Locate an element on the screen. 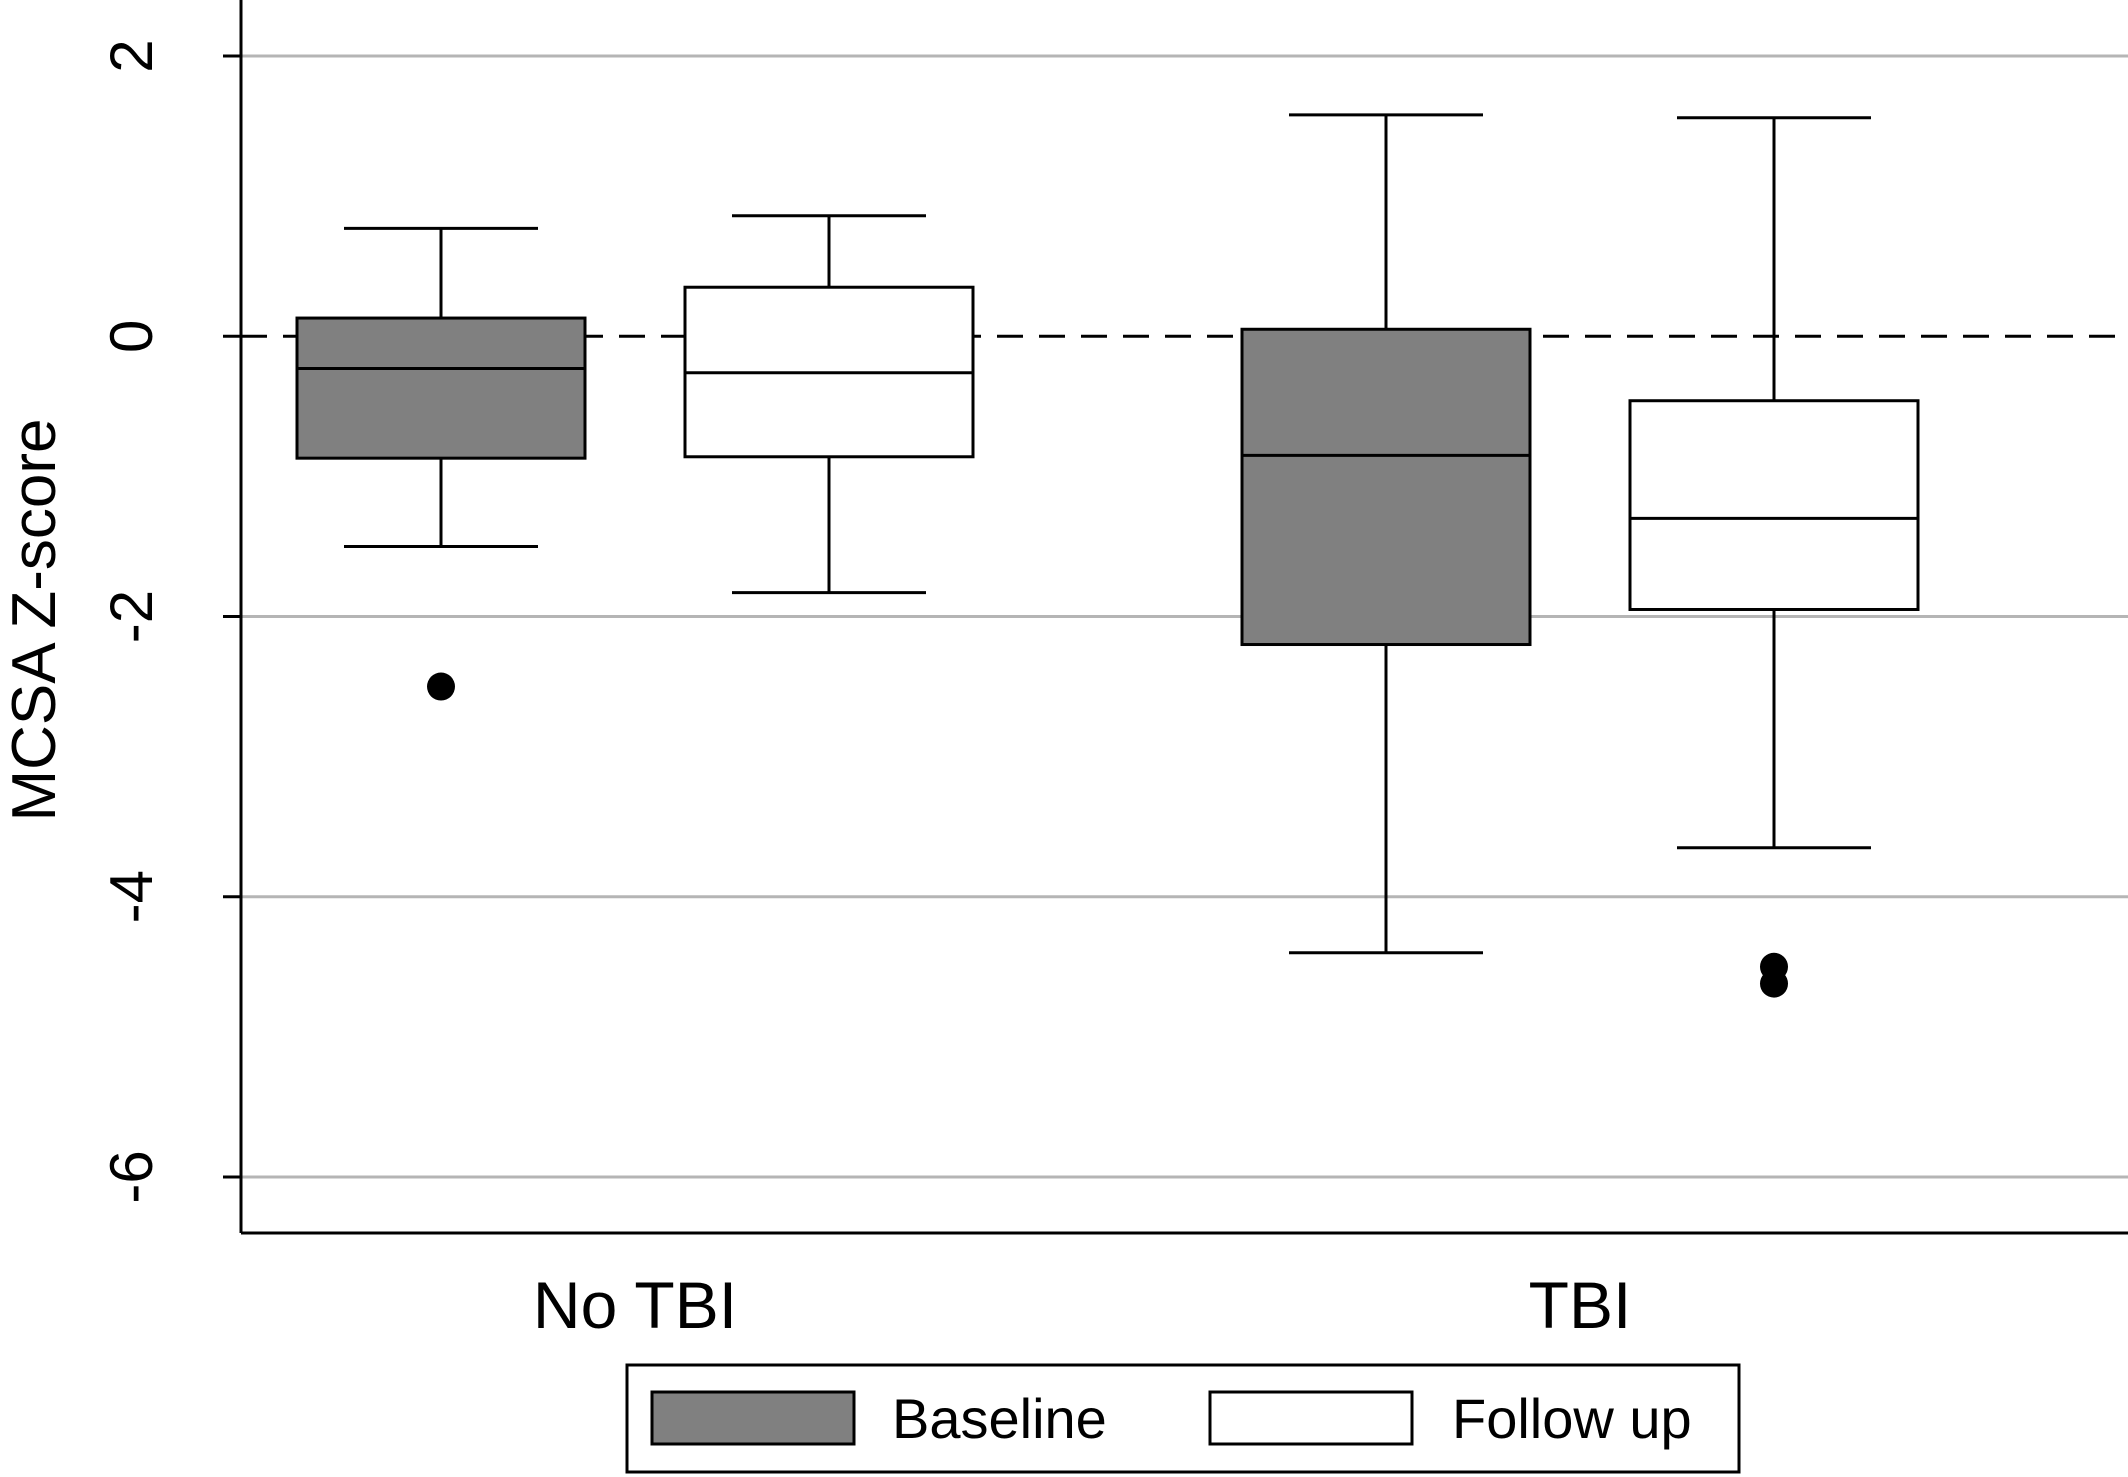 The image size is (2128, 1477). y-tick-label: 2 is located at coordinates (131, 55).